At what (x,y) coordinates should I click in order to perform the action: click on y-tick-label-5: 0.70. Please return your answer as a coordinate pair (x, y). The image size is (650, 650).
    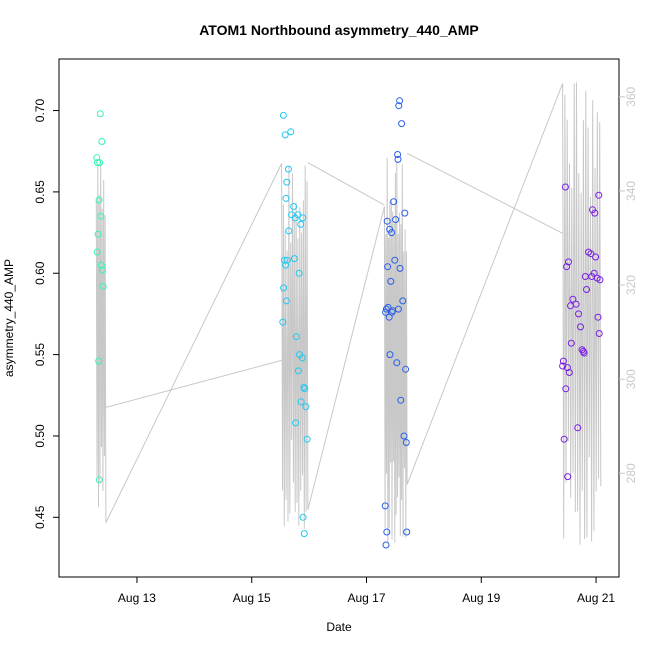
    Looking at the image, I should click on (40, 111).